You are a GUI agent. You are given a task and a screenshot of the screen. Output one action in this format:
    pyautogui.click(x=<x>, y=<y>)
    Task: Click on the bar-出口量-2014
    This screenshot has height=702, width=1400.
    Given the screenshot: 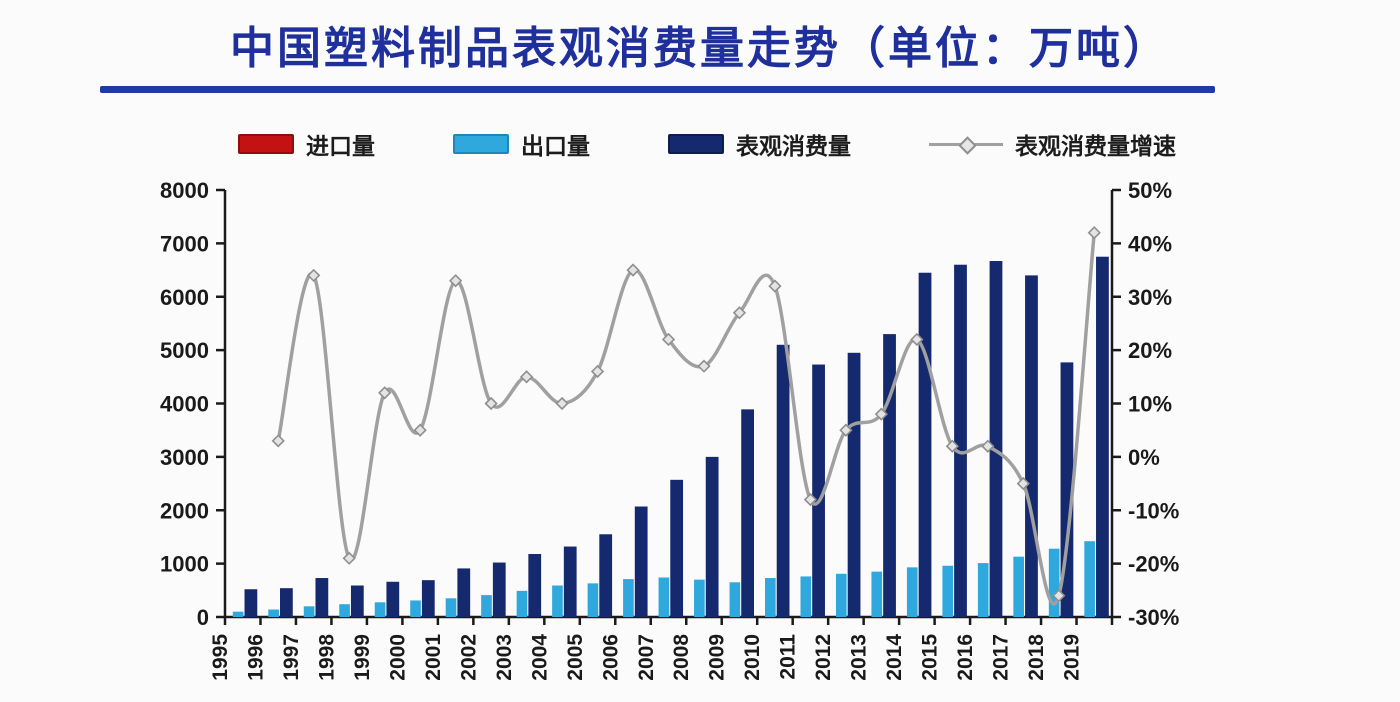 What is the action you would take?
    pyautogui.click(x=912, y=592)
    